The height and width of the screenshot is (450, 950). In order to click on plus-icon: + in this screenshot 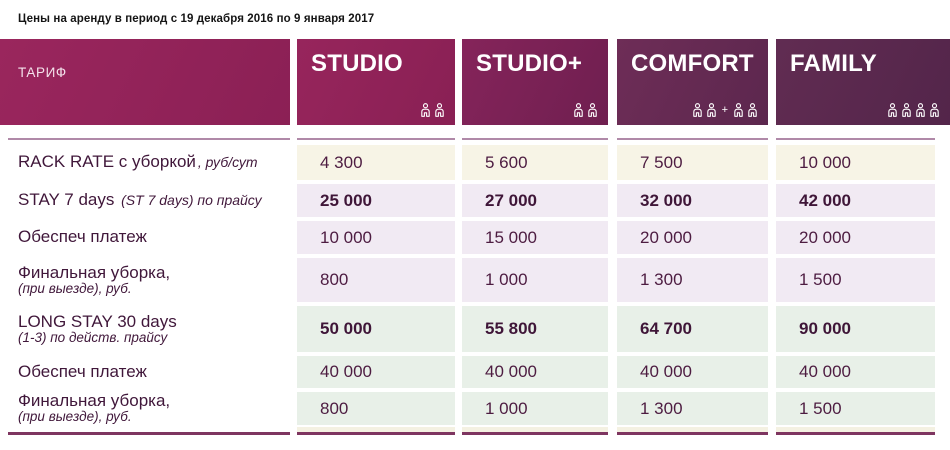, I will do `click(724, 110)`.